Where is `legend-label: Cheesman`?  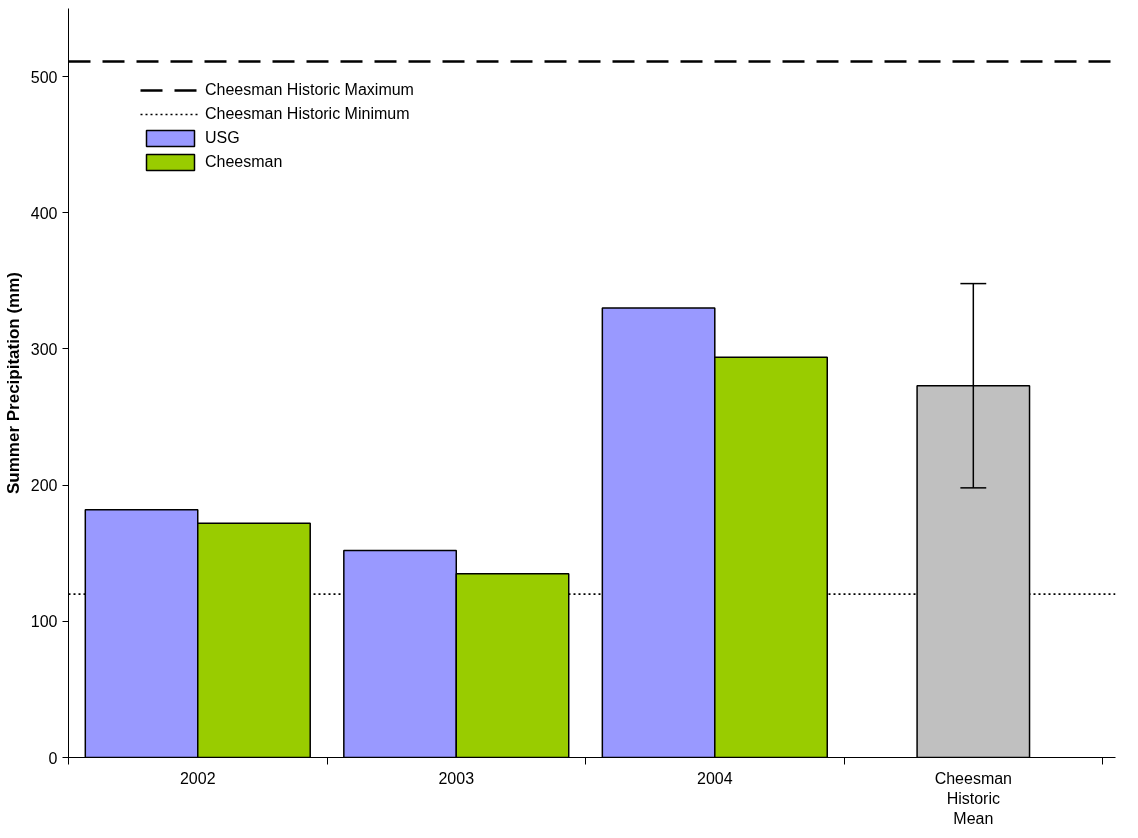
legend-label: Cheesman is located at coordinates (244, 162).